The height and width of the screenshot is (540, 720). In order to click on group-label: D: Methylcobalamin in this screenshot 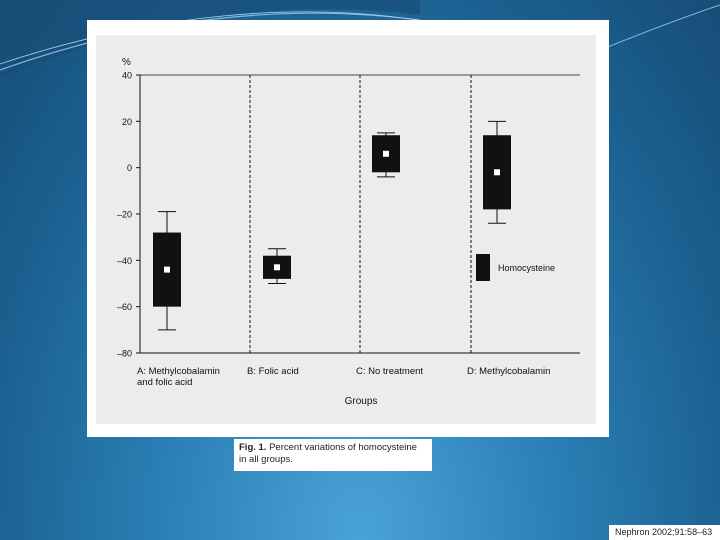, I will do `click(508, 371)`.